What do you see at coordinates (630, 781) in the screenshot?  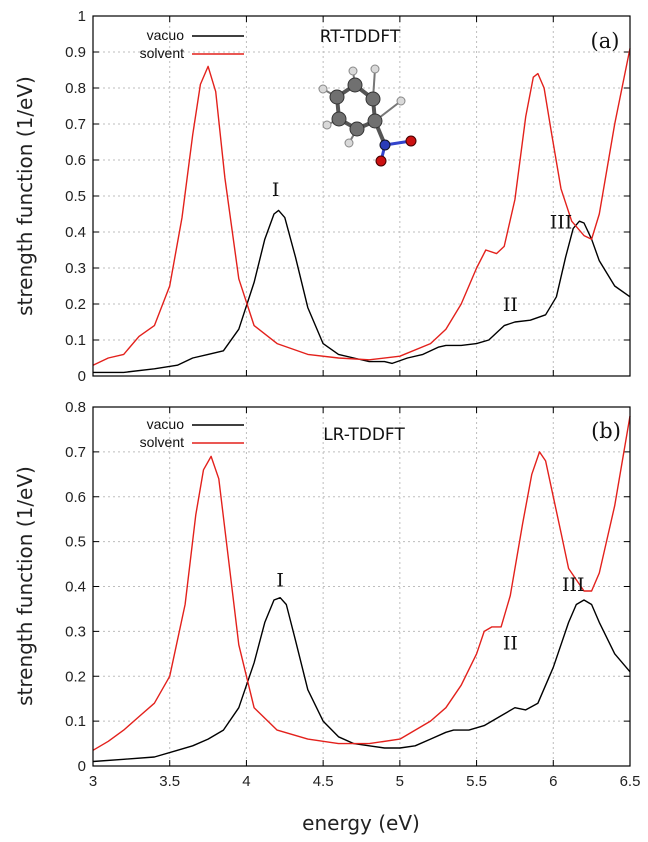 I see `x-tick-label: 6.5` at bounding box center [630, 781].